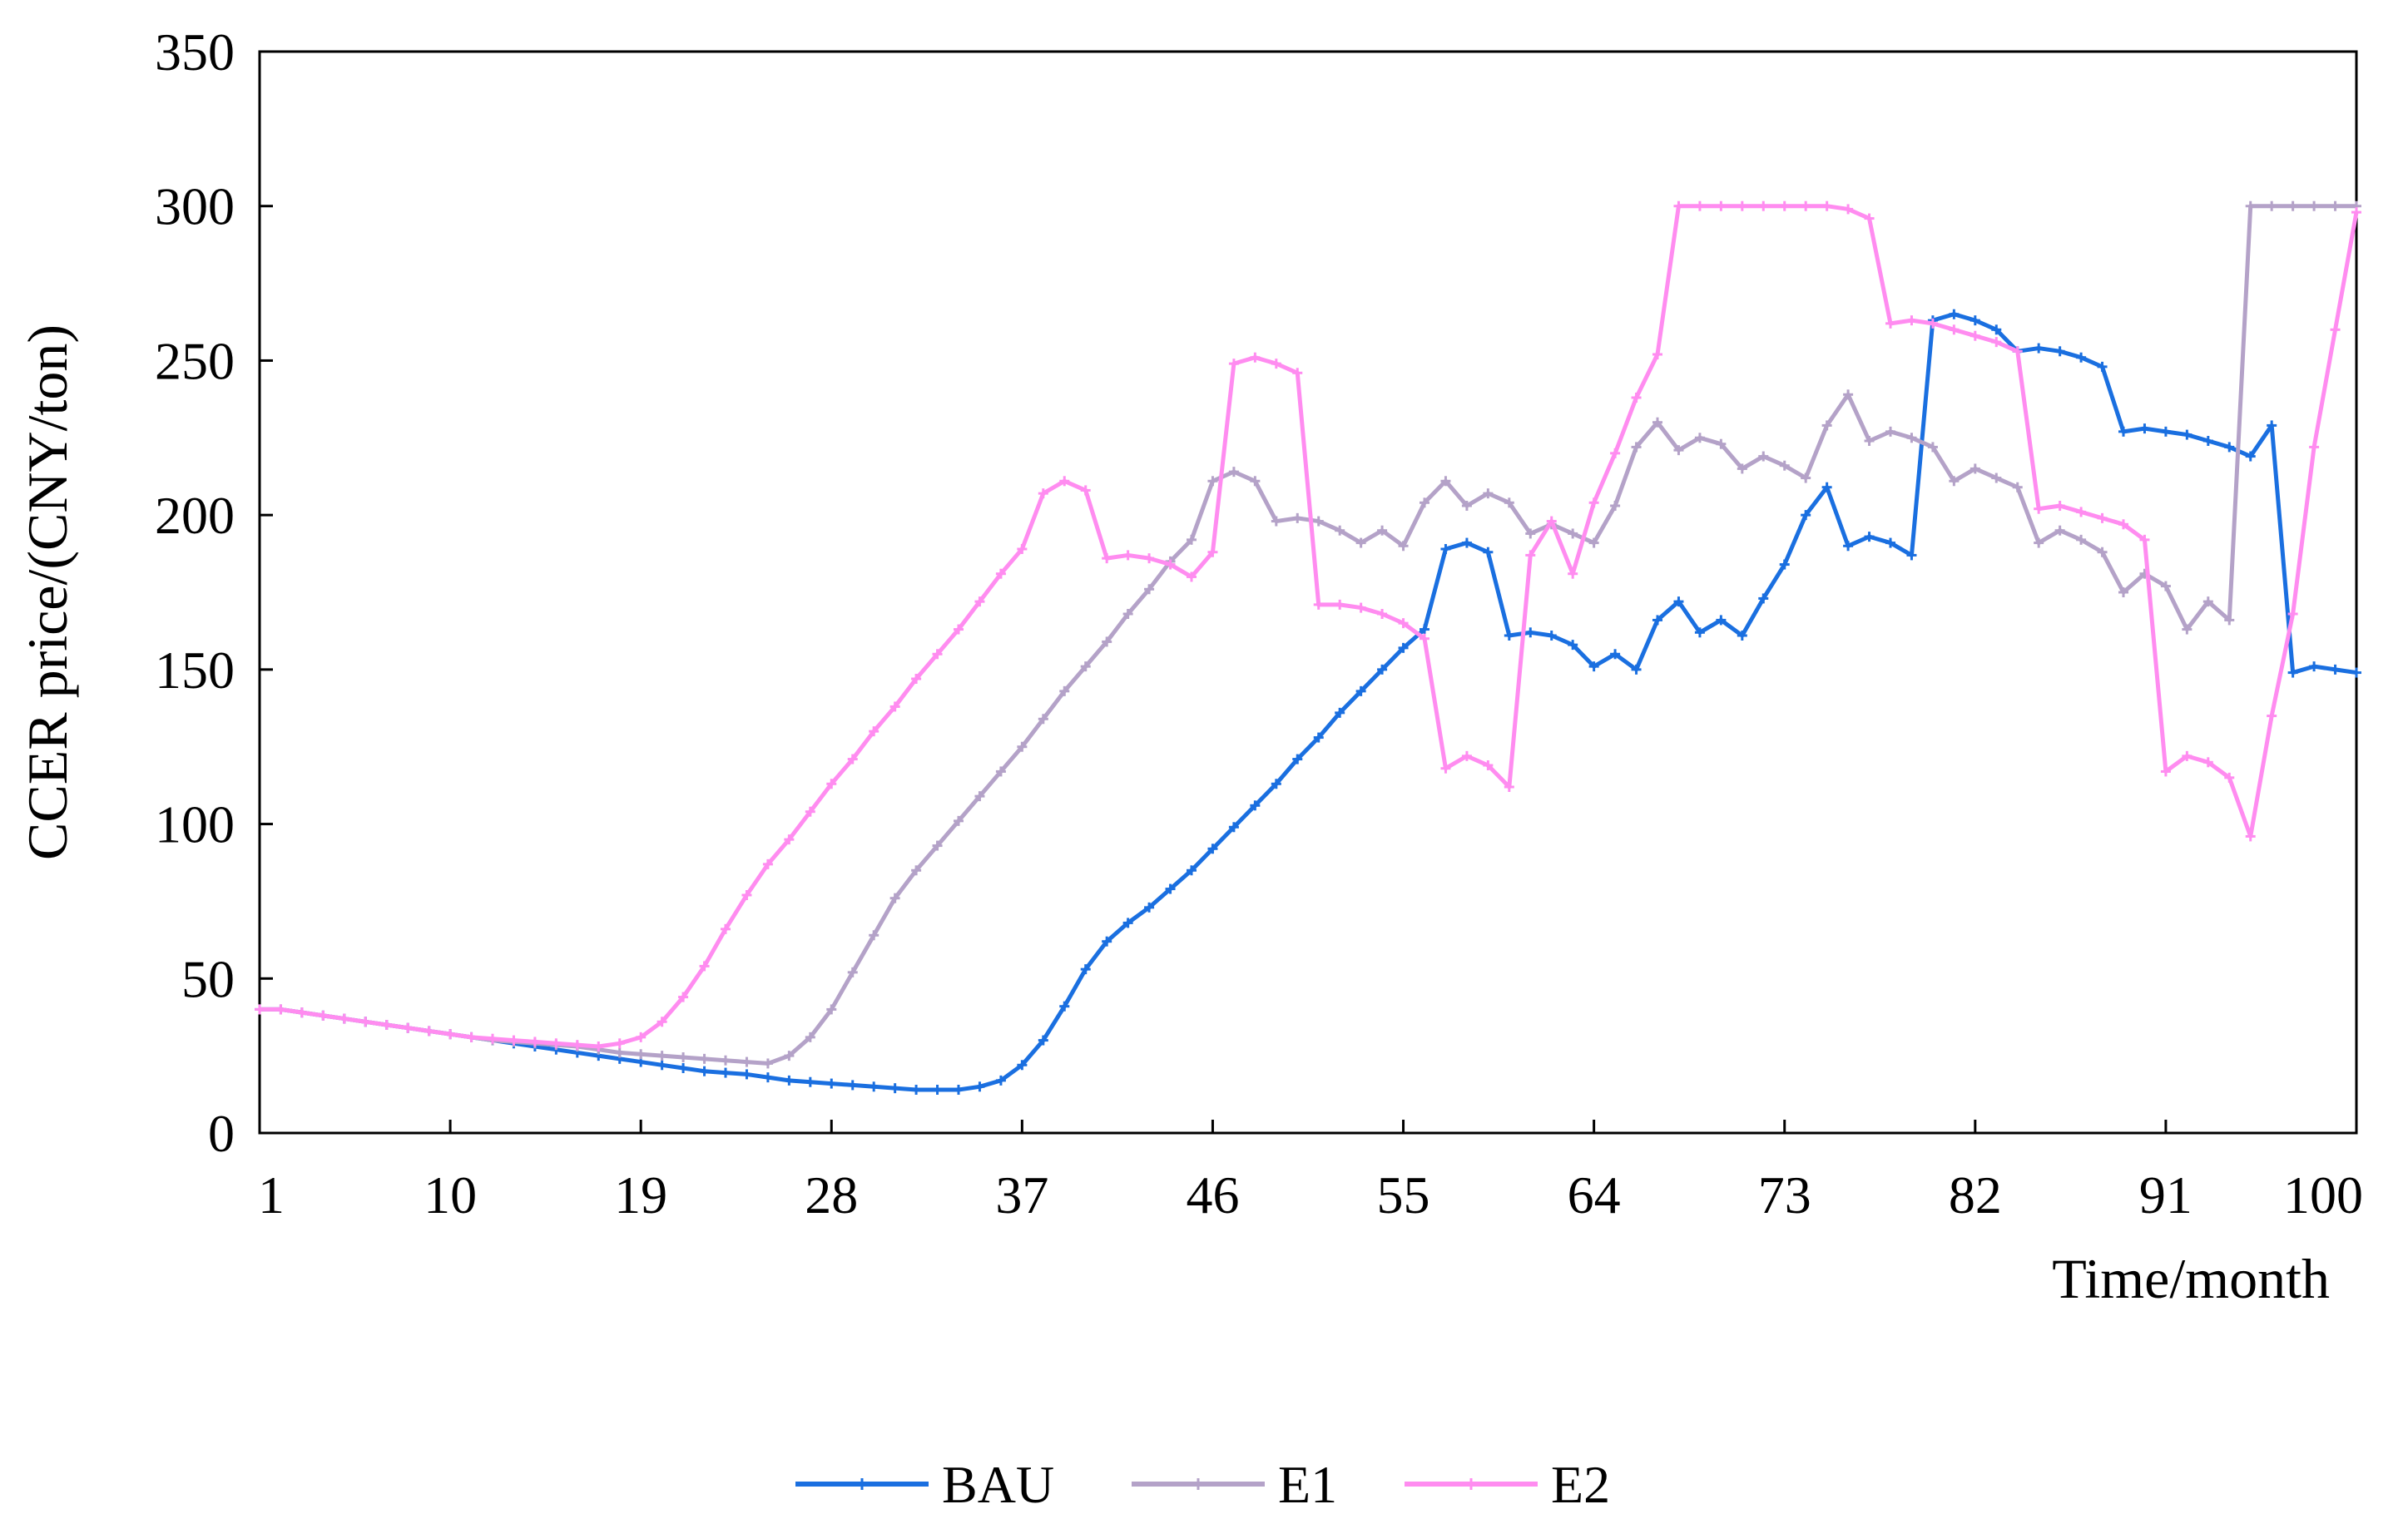 The image size is (2408, 1514). Describe the element at coordinates (1212, 1195) in the screenshot. I see `x-tick-label: 46` at that location.